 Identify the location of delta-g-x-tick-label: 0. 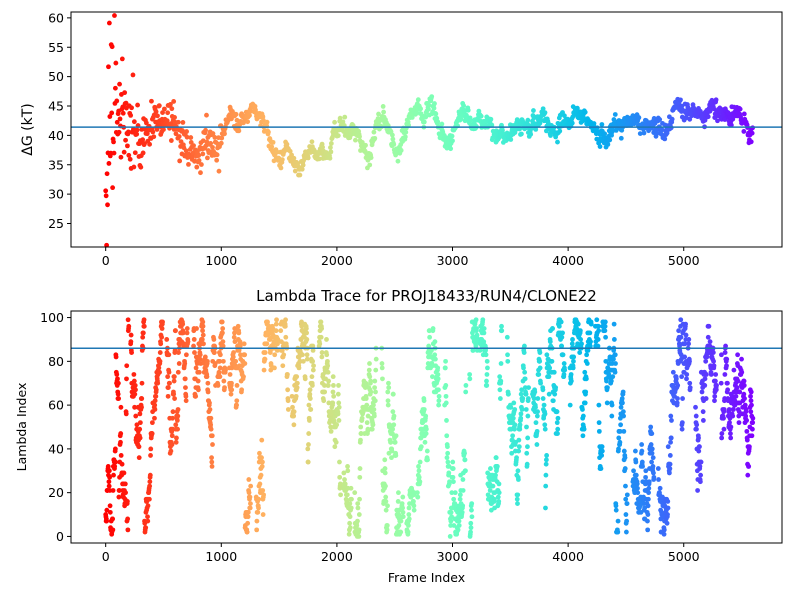
(106, 260).